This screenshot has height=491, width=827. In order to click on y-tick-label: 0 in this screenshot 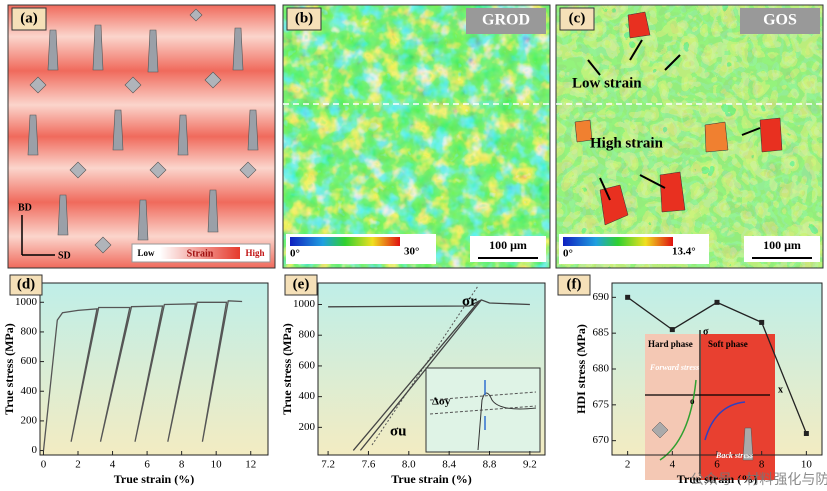, I will do `click(35, 450)`.